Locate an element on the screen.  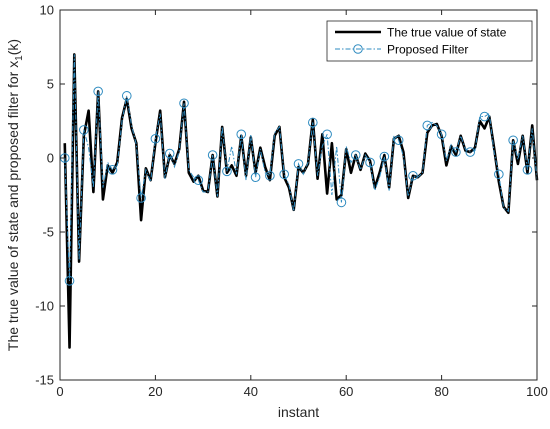
x-tick-label: 60 is located at coordinates (346, 391).